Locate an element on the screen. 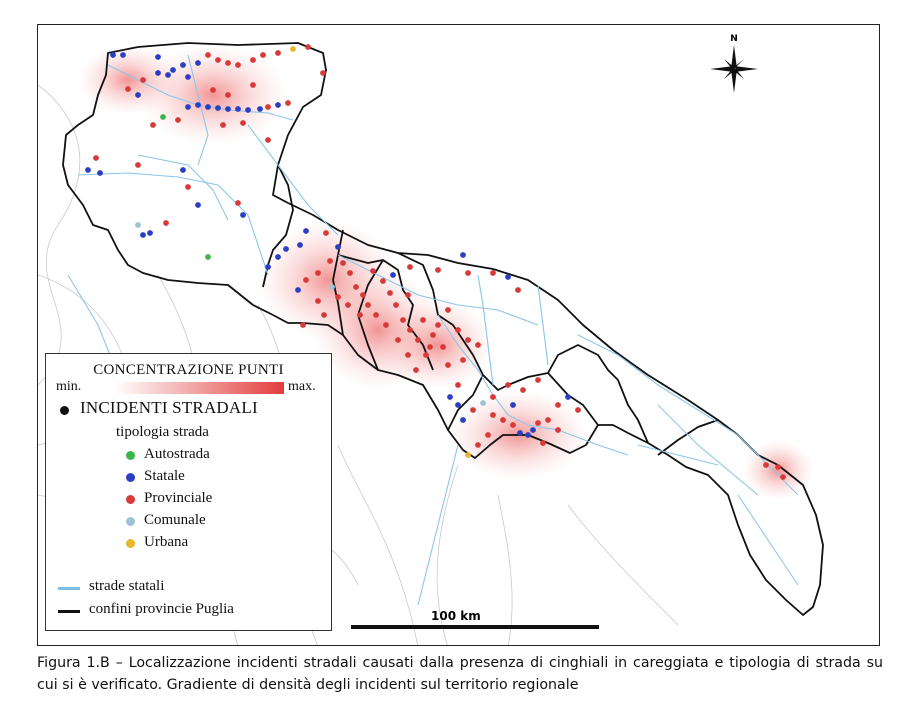 The height and width of the screenshot is (709, 924). legend-item-label: Statale is located at coordinates (164, 476).